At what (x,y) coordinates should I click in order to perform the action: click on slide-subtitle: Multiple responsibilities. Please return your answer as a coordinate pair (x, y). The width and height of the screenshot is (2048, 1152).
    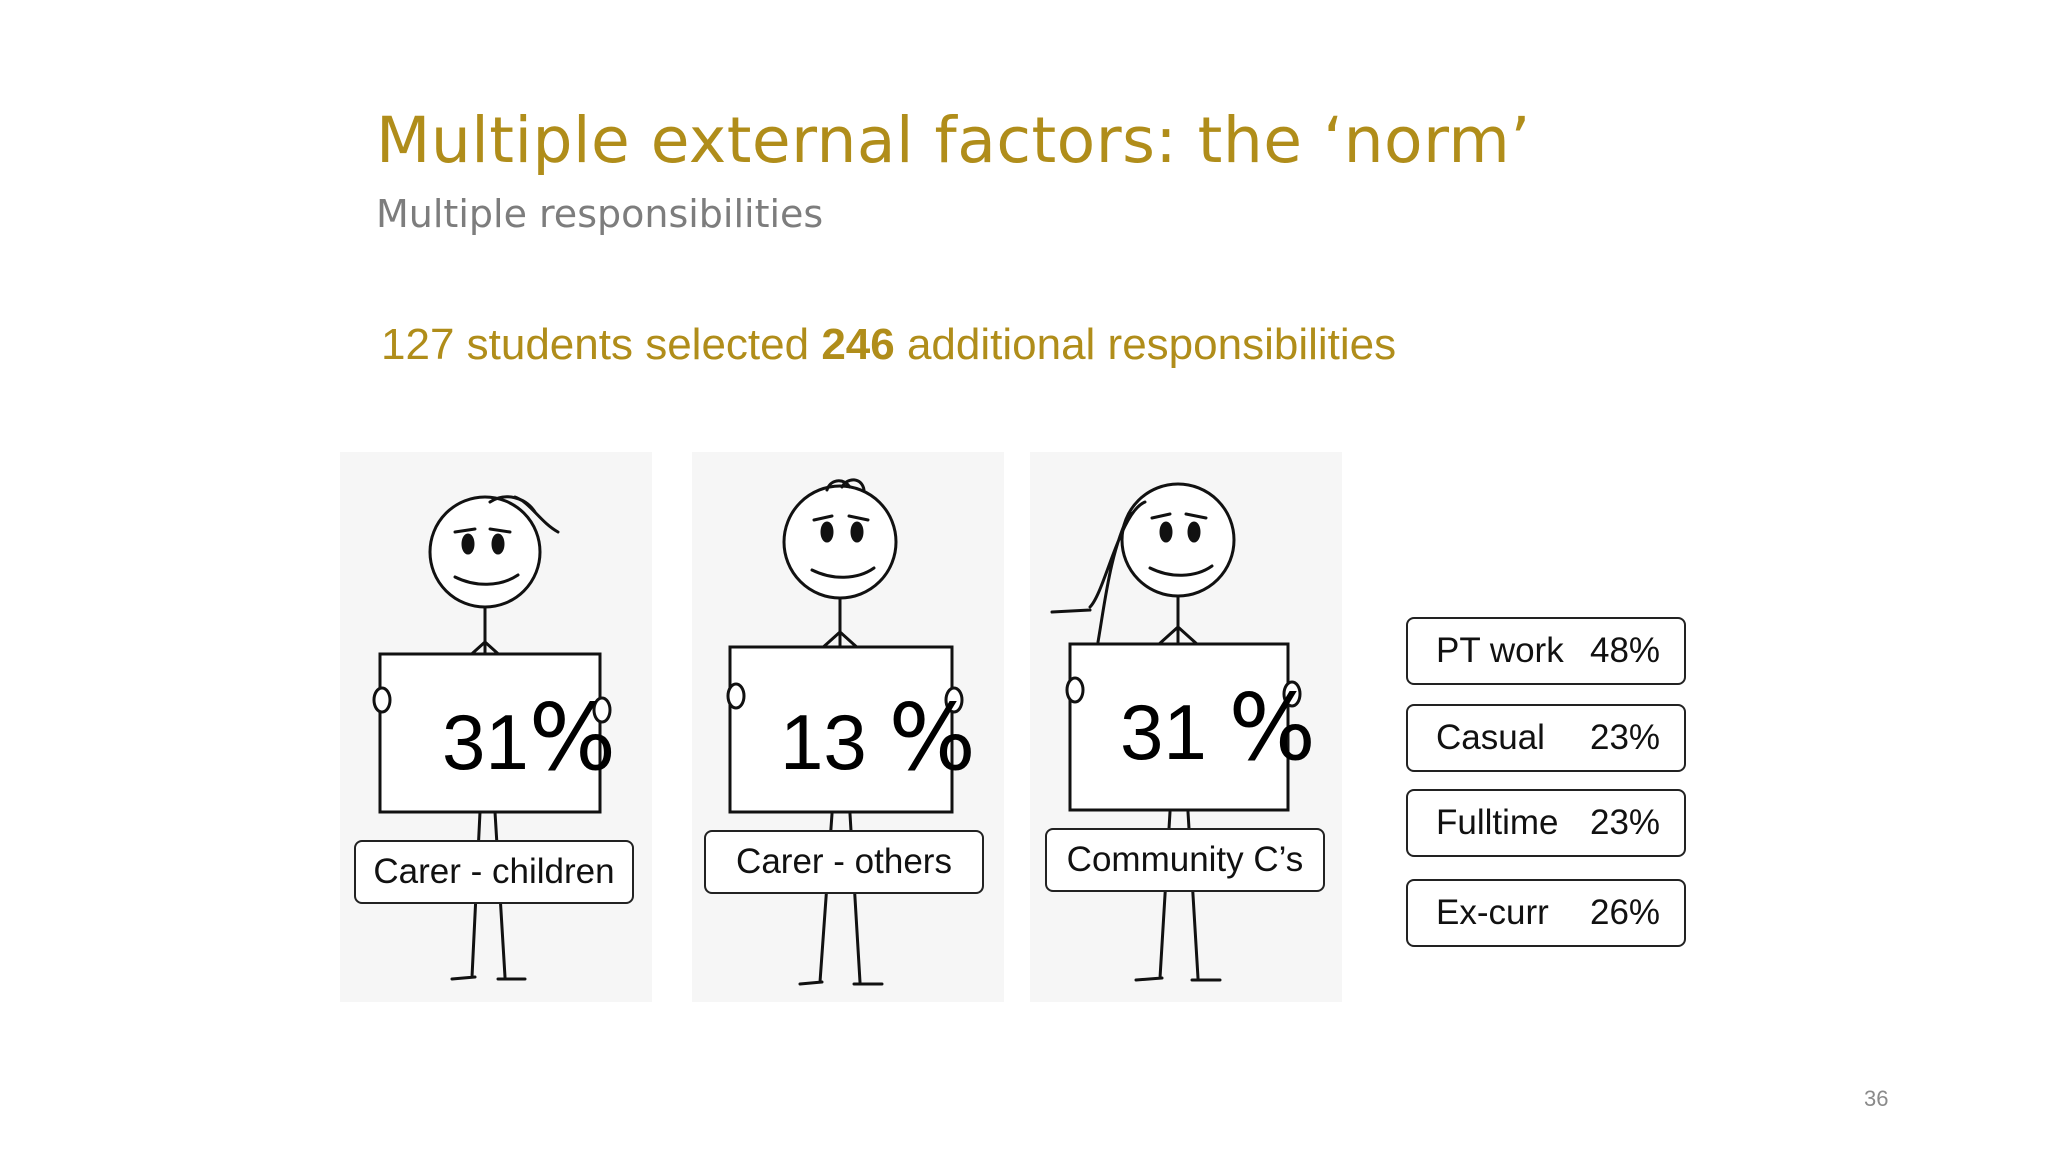
    Looking at the image, I should click on (600, 214).